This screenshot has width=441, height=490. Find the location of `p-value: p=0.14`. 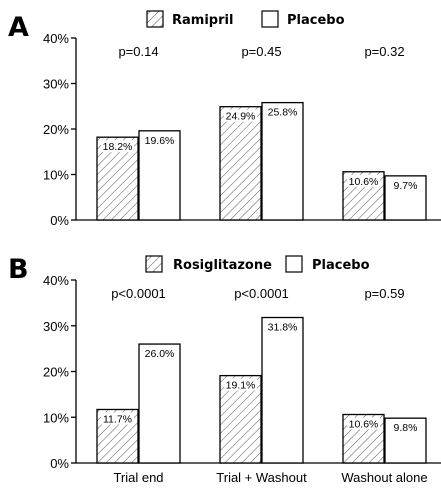

p-value: p=0.14 is located at coordinates (138, 51).